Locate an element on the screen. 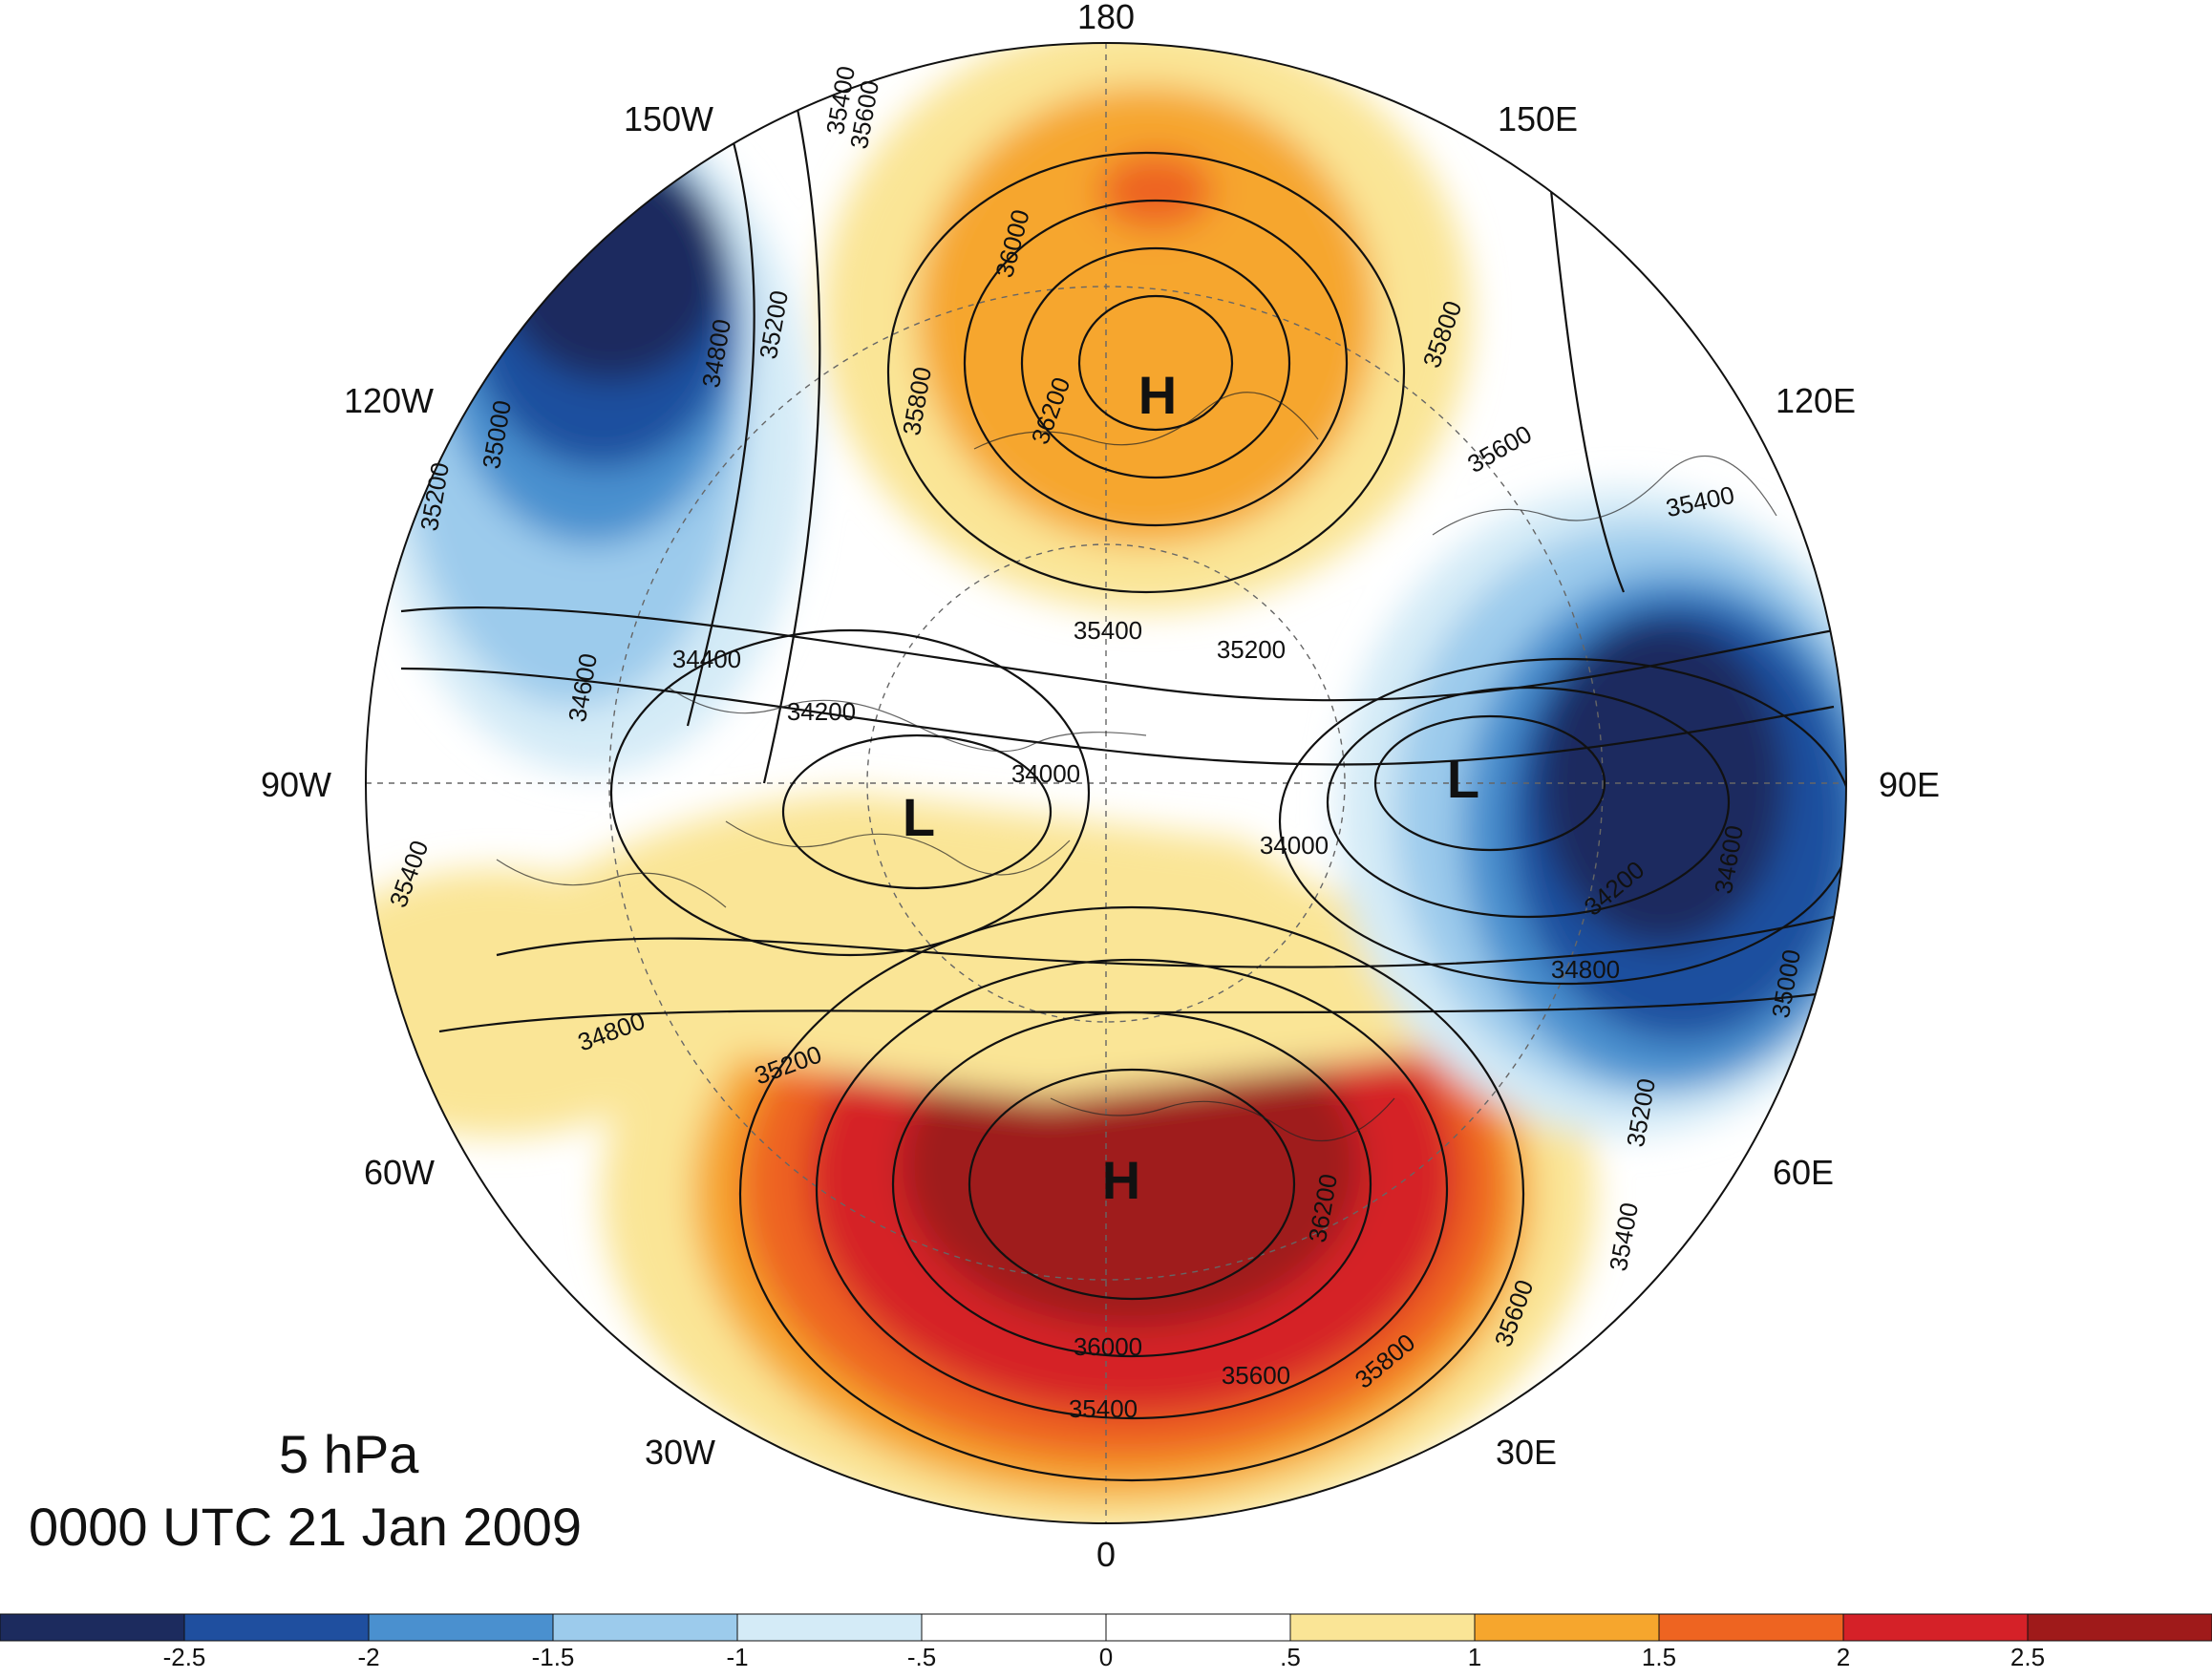  contour-value-label: 34800 is located at coordinates (1585, 969).